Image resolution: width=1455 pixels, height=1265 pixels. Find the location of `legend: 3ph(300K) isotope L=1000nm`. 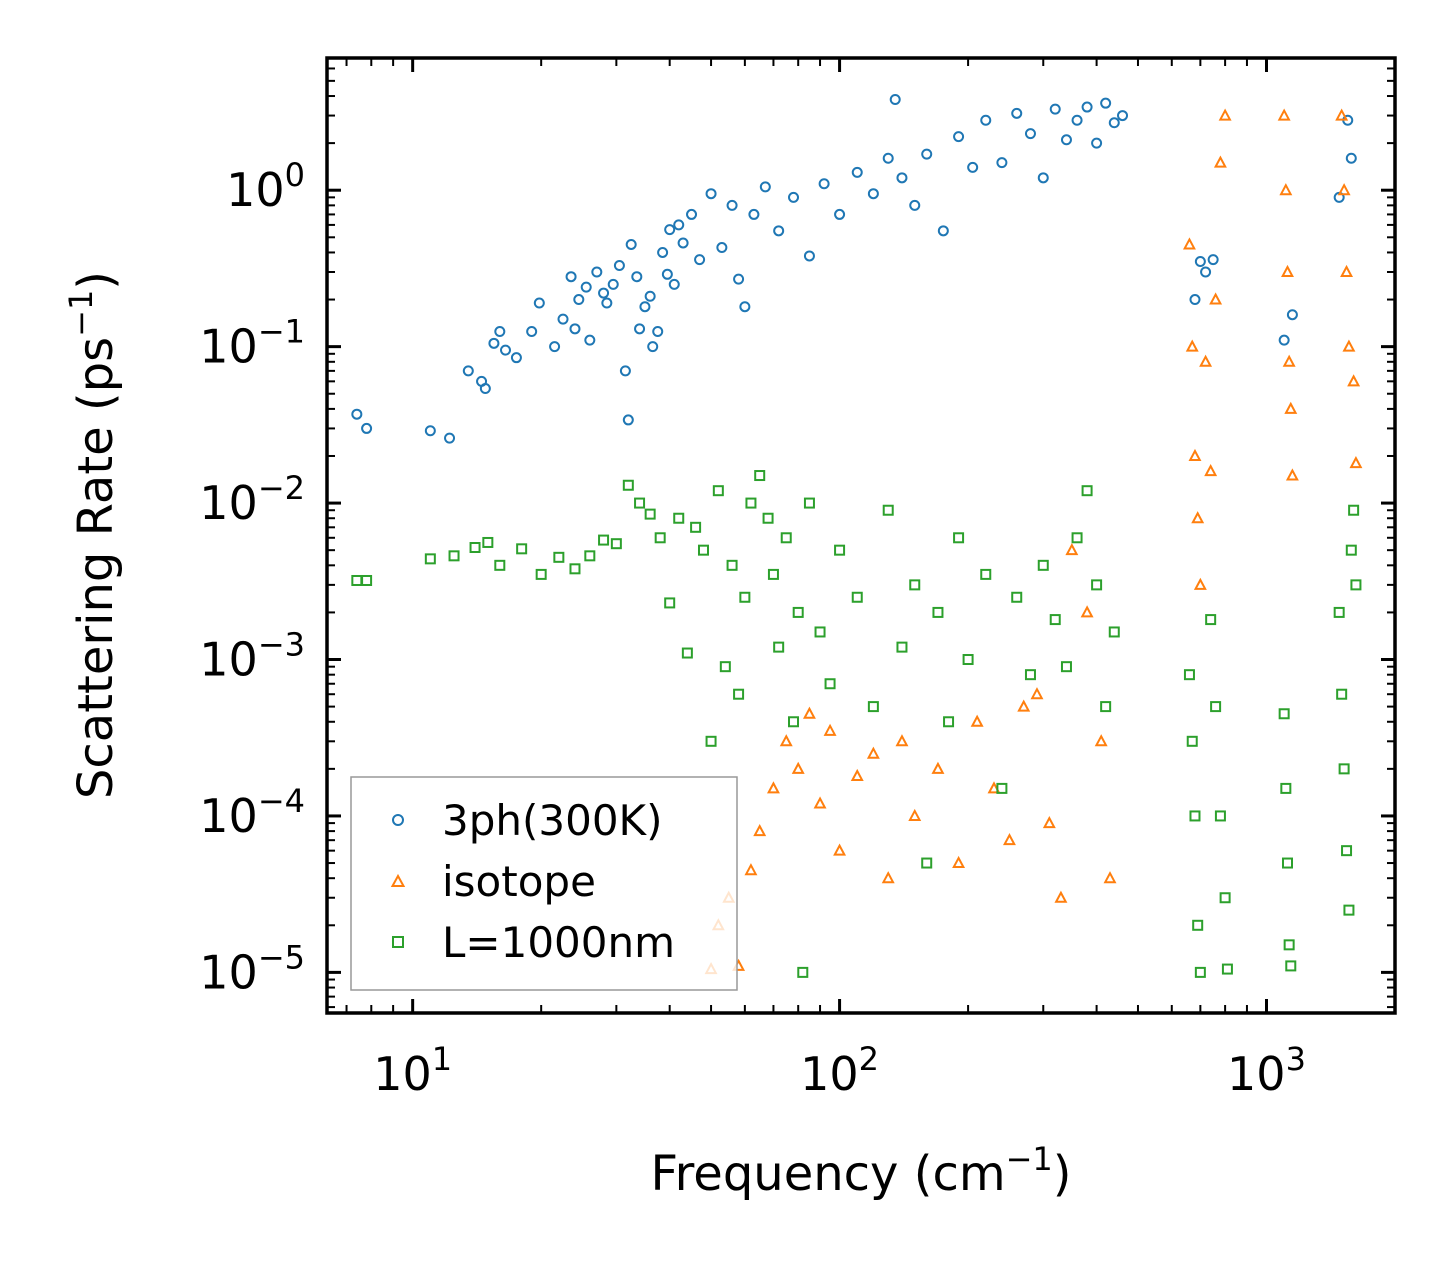

legend: 3ph(300K) isotope L=1000nm is located at coordinates (544, 883).